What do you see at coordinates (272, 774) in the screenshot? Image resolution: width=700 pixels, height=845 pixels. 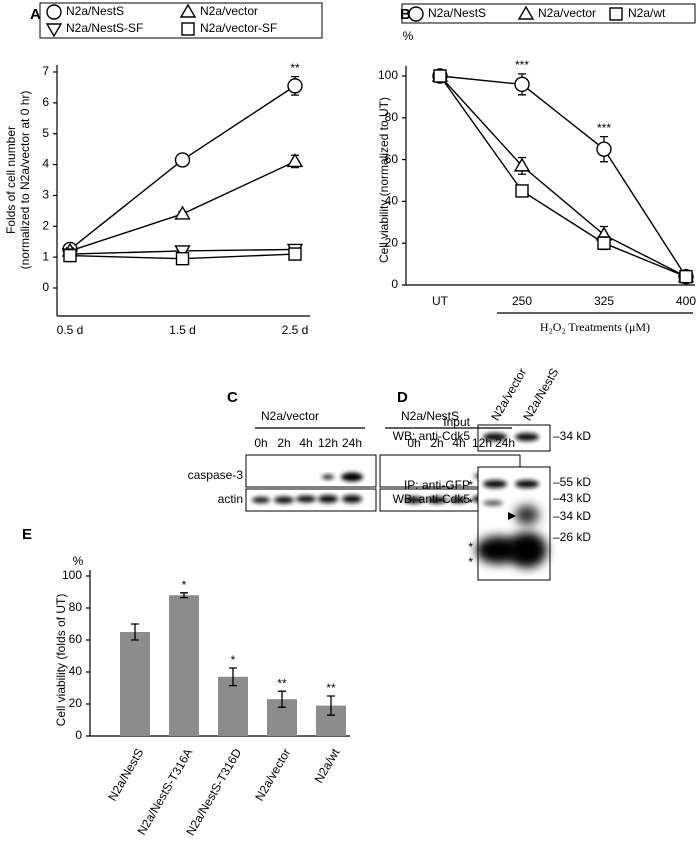 I see `x-tick-label: N2a/vector` at bounding box center [272, 774].